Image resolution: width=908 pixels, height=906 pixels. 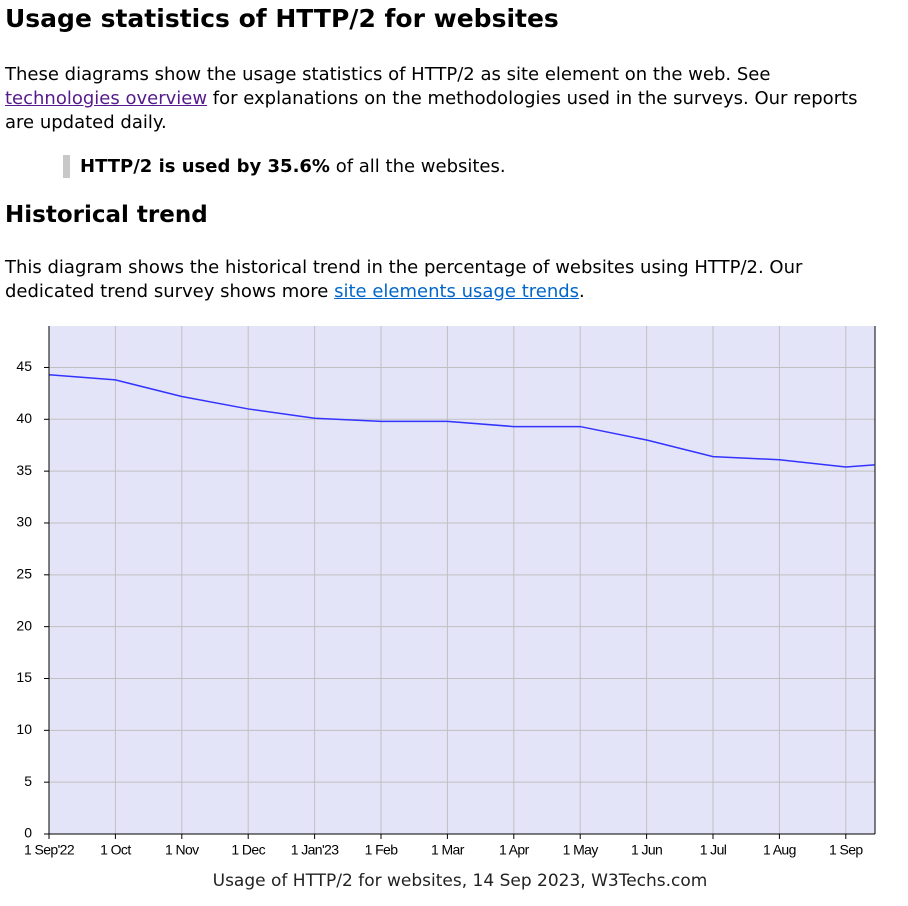 I want to click on x-tick-label: 1 May, so click(x=581, y=850).